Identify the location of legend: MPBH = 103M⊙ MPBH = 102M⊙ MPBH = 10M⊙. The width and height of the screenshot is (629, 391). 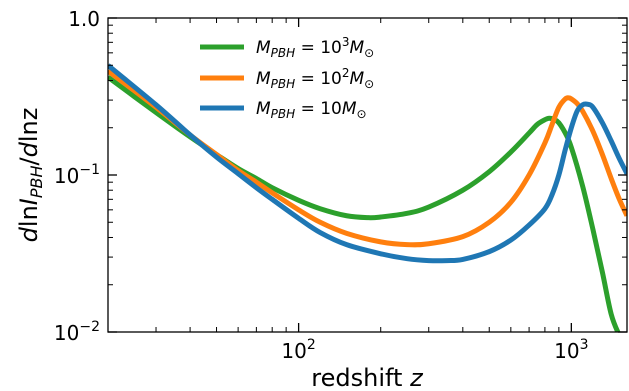
(287, 78).